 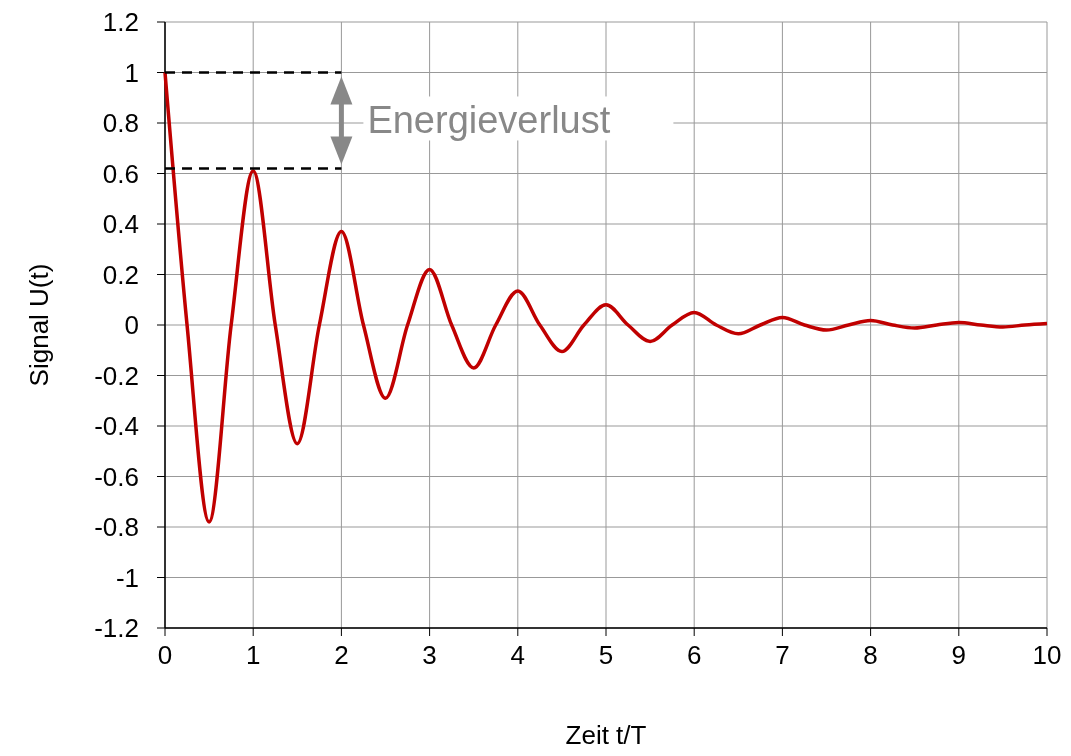 I want to click on y-axis-title: Signal U(t), so click(x=39, y=325).